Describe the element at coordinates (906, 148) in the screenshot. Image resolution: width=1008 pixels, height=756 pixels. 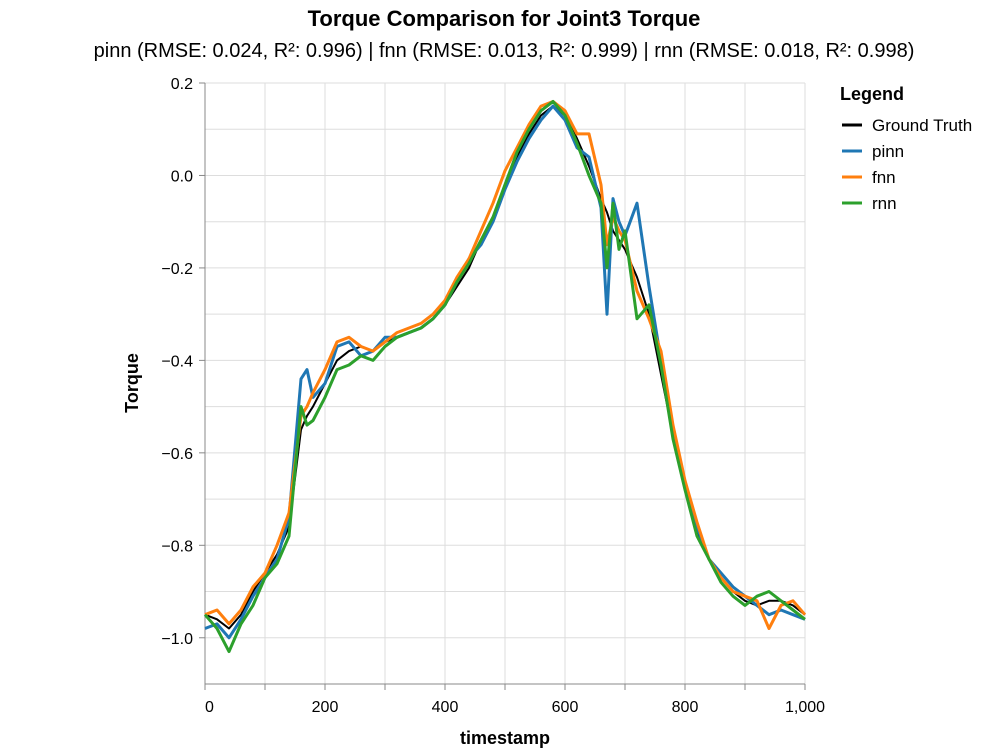
I see `legend: Legend Ground Truth pinn fnn rnn` at that location.